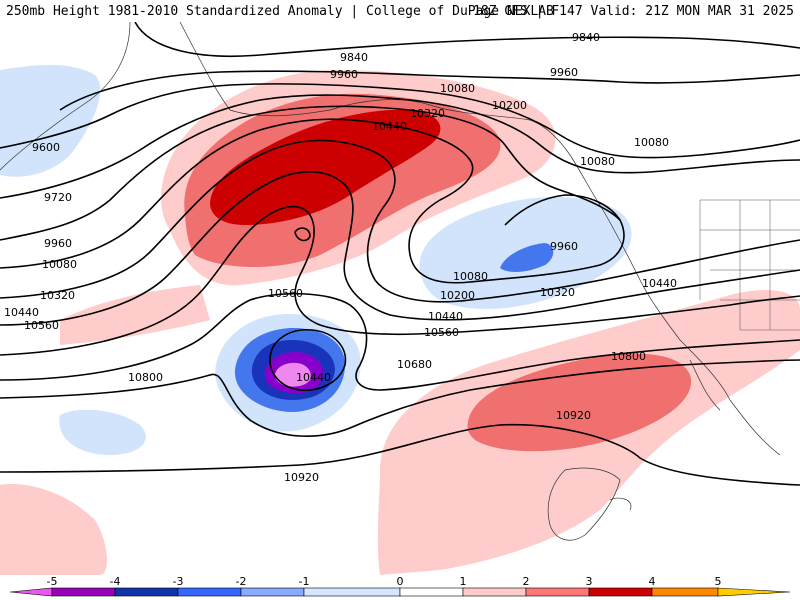 The height and width of the screenshot is (600, 800). Describe the element at coordinates (414, 364) in the screenshot. I see `contour-label: 10680` at that location.